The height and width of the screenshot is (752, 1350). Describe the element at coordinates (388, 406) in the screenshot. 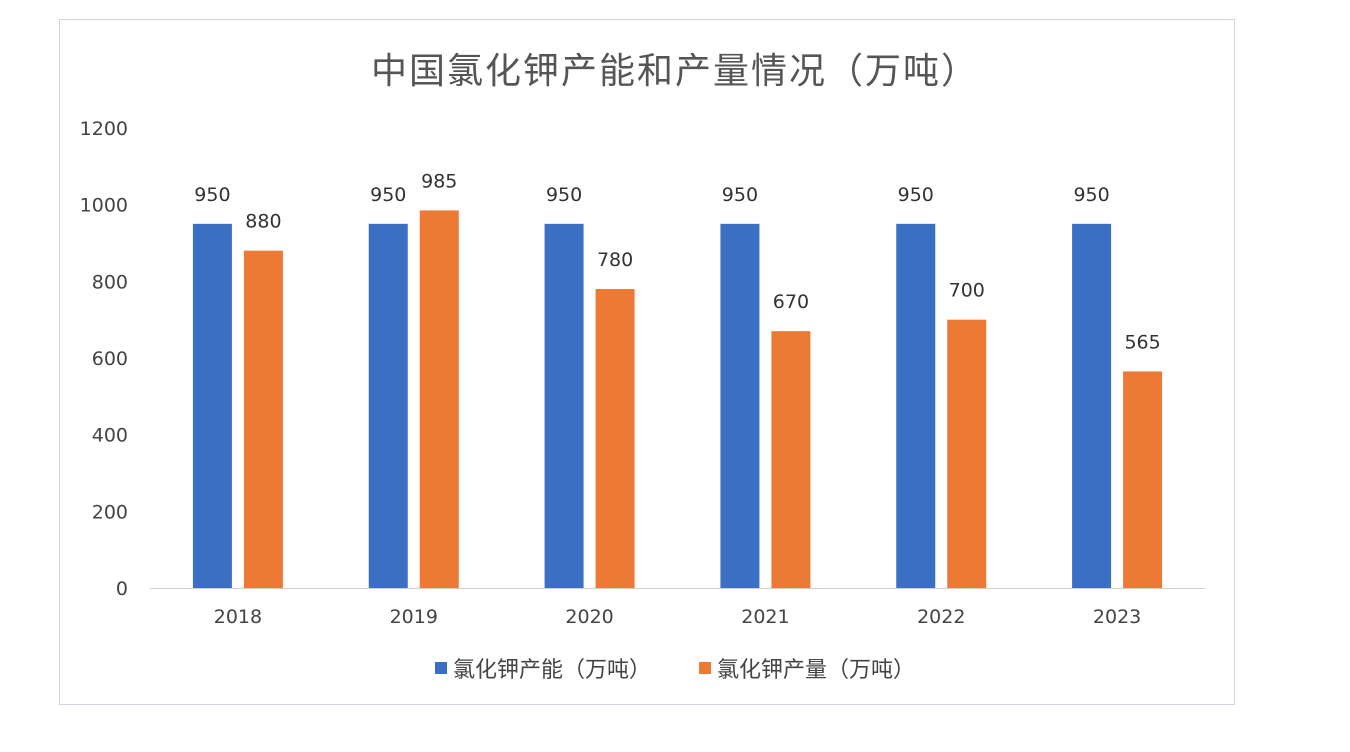

I see `bar-capacity-2019` at that location.